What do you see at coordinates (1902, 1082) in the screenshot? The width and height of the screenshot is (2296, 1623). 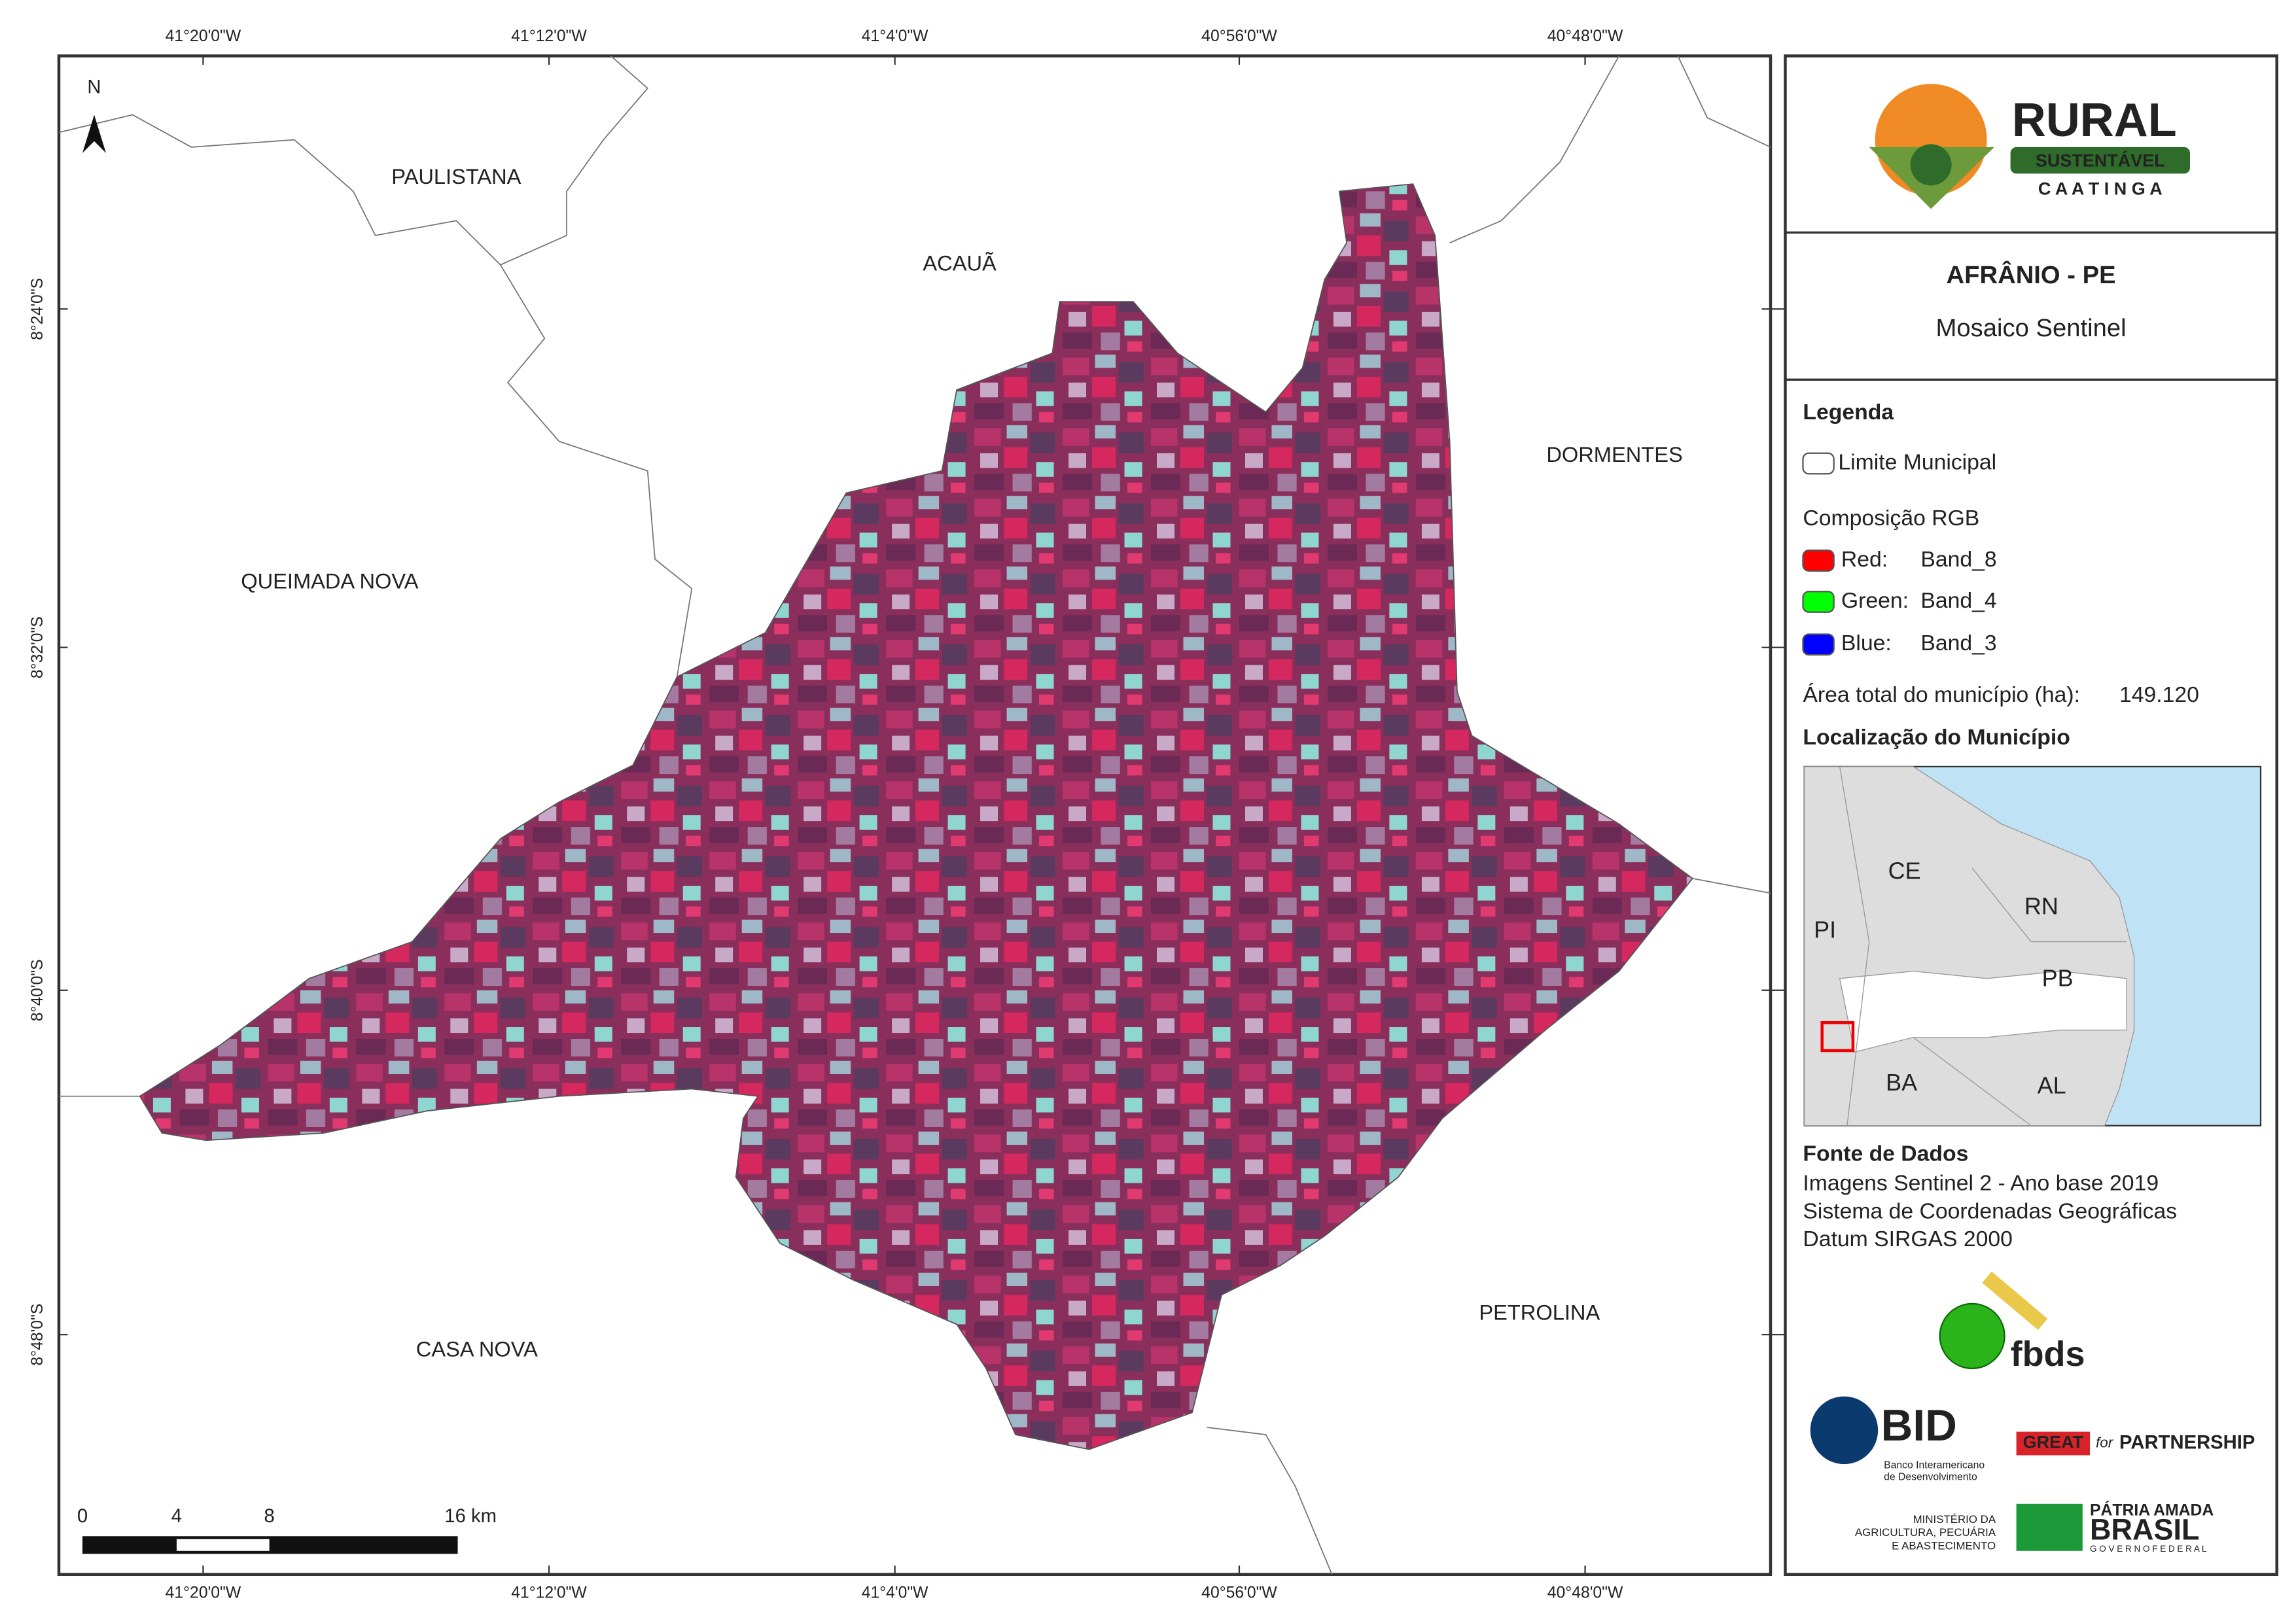 I see `state-label: BA` at bounding box center [1902, 1082].